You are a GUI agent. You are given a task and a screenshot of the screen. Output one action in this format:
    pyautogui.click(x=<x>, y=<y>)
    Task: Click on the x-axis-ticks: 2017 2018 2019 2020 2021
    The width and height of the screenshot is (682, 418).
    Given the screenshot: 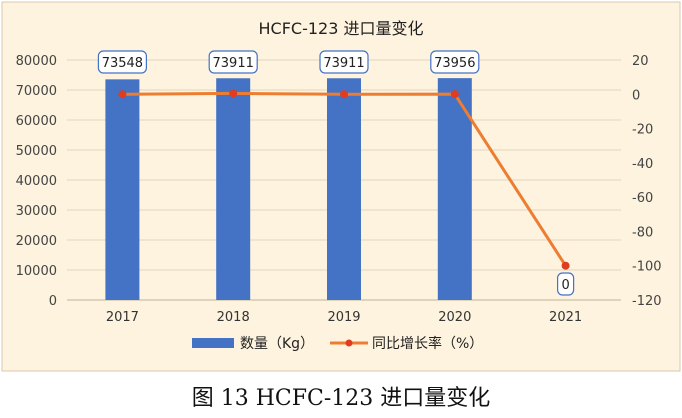 What is the action you would take?
    pyautogui.click(x=344, y=317)
    